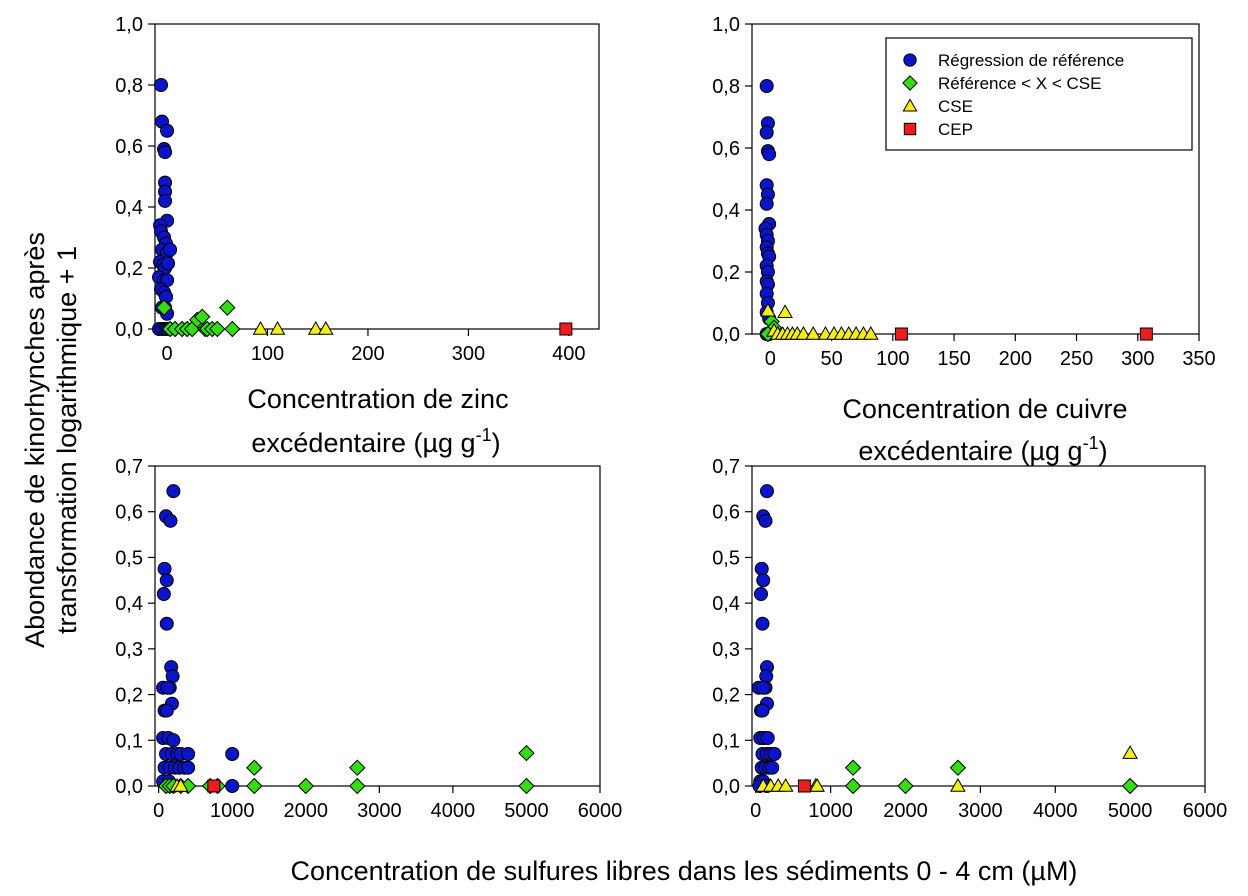 The height and width of the screenshot is (896, 1248). I want to click on x-tick-label: 250, so click(1076, 359).